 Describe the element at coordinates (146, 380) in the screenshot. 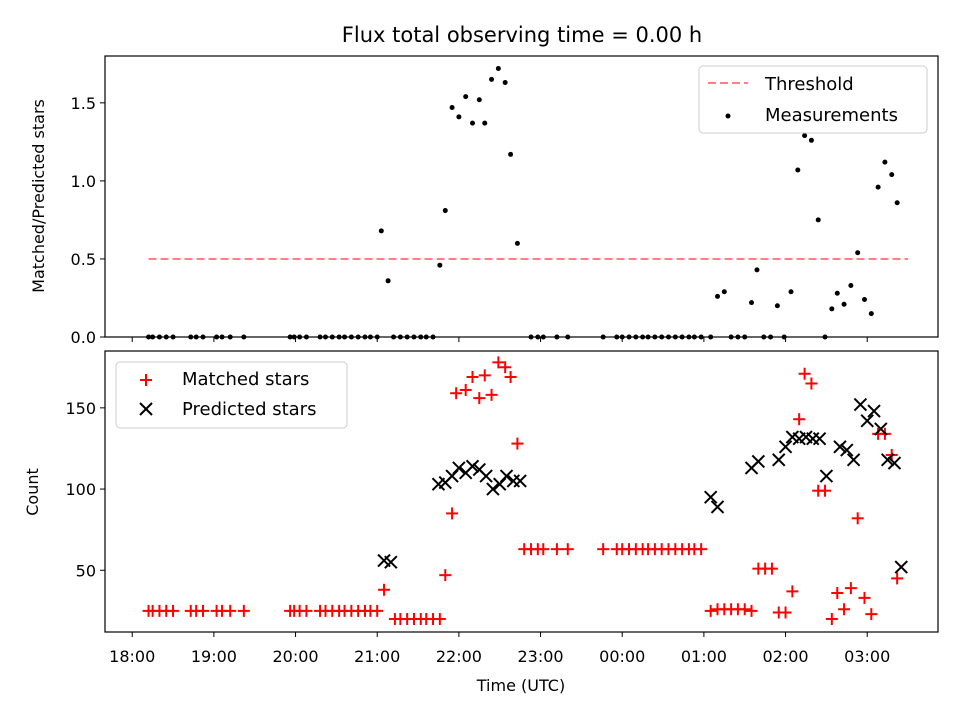

I see `legend-matched-swatch` at that location.